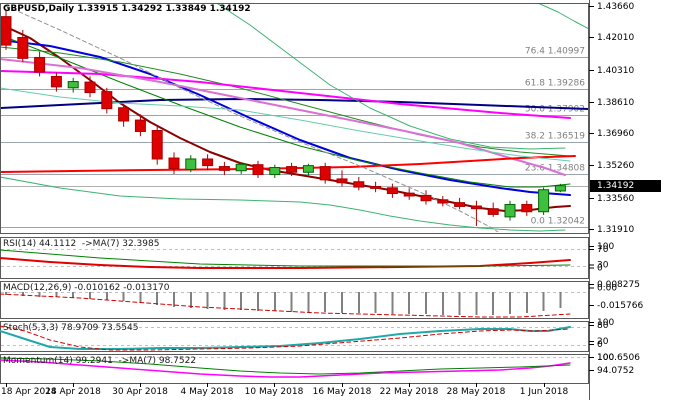 Image resolution: width=700 pixels, height=400 pixels. What do you see at coordinates (618, 358) in the screenshot?
I see `indicator-scale-label: 100.6506` at bounding box center [618, 358].